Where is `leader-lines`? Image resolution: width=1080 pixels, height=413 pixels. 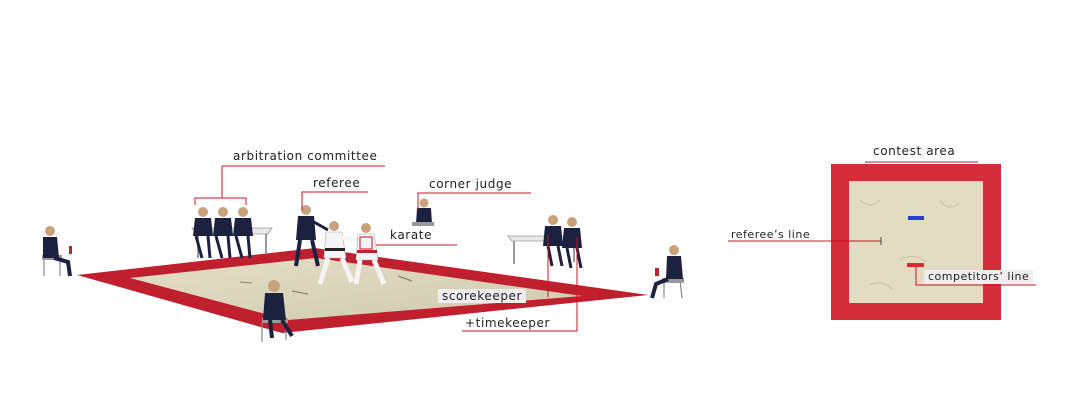
leader-lines is located at coordinates (386, 248).